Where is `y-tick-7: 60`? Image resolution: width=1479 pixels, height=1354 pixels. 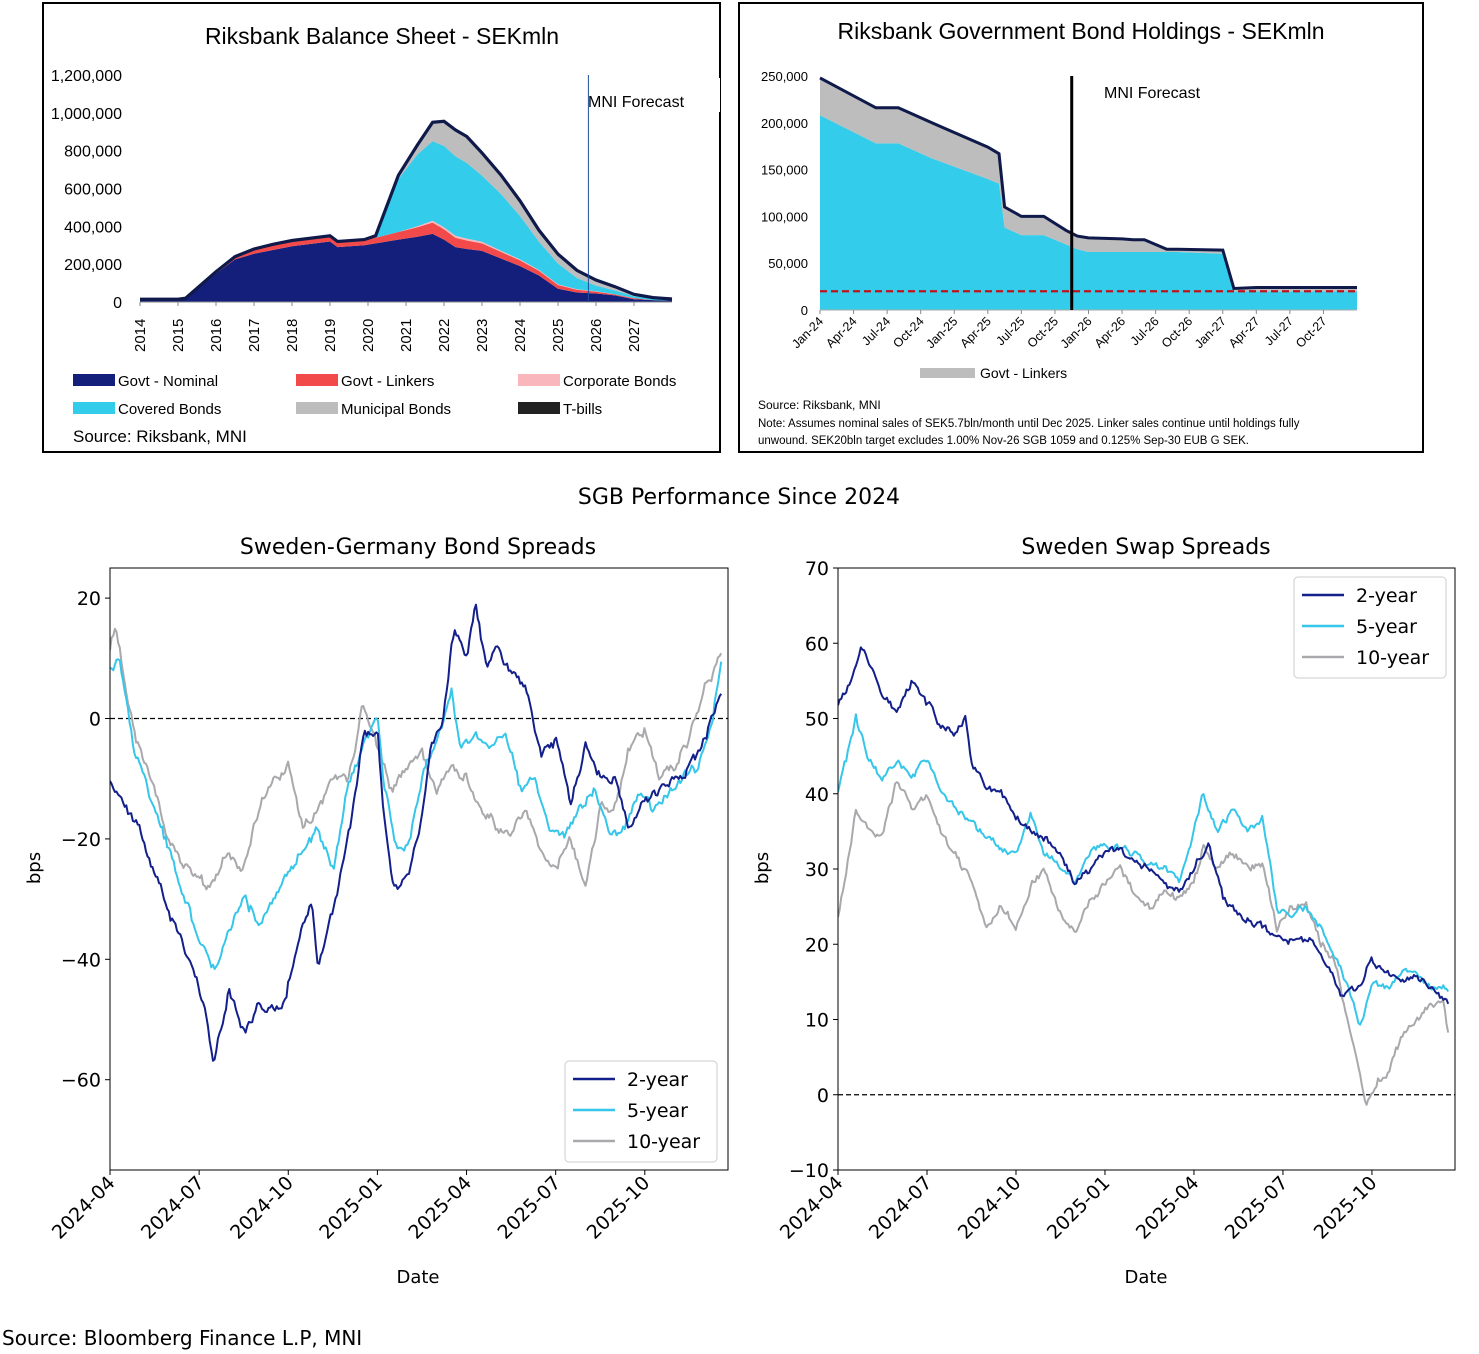 y-tick-7: 60 is located at coordinates (817, 644).